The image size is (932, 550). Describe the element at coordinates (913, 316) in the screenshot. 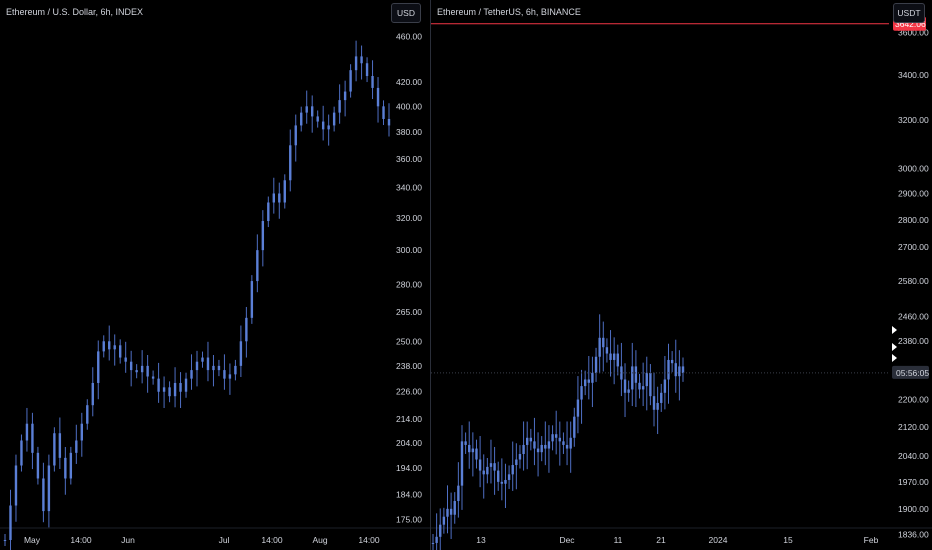

I see `y-tick-label: 2460.00` at that location.